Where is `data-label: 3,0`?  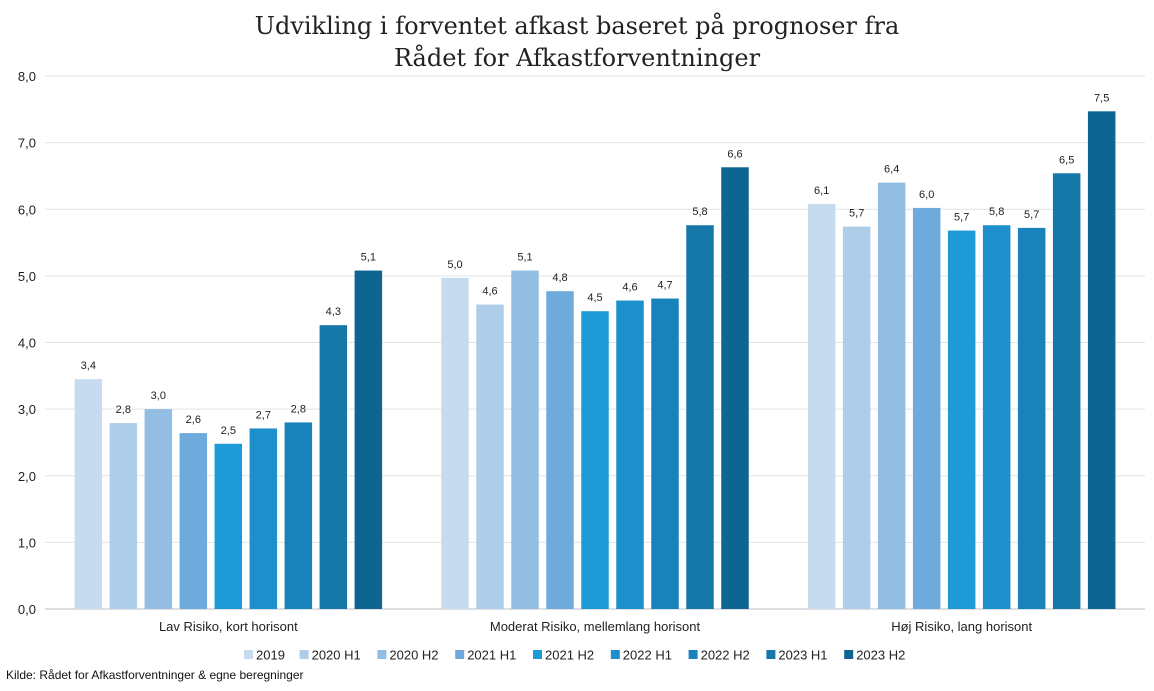 data-label: 3,0 is located at coordinates (158, 396).